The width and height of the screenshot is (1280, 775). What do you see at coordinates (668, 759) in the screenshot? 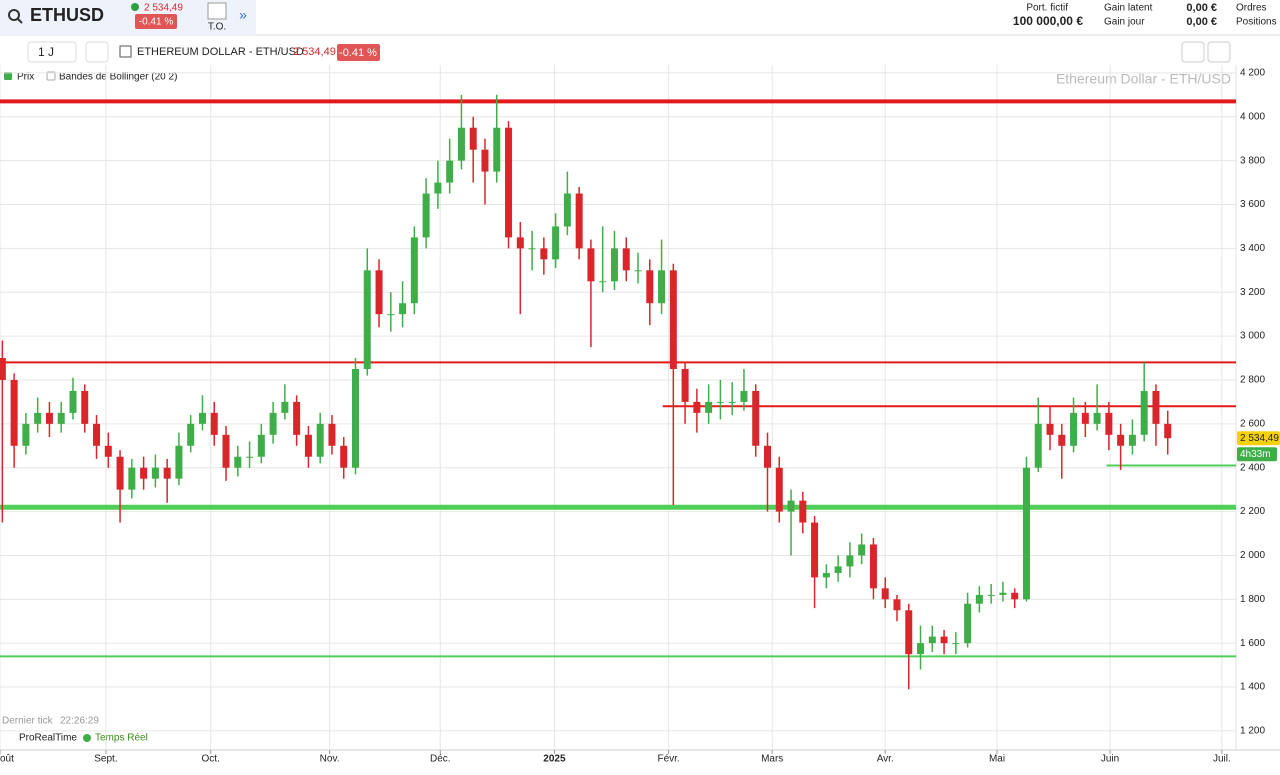
I see `x-tick-label: Févr.` at bounding box center [668, 759].